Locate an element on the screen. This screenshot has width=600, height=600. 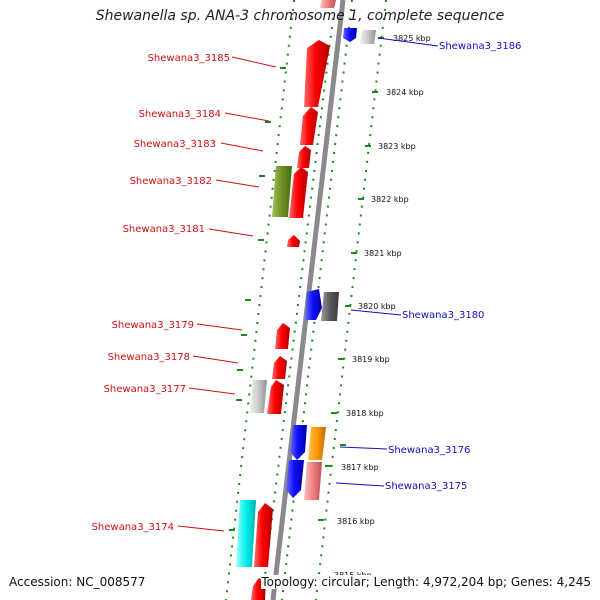
kbp-label: 3822 kbp is located at coordinates (390, 199).